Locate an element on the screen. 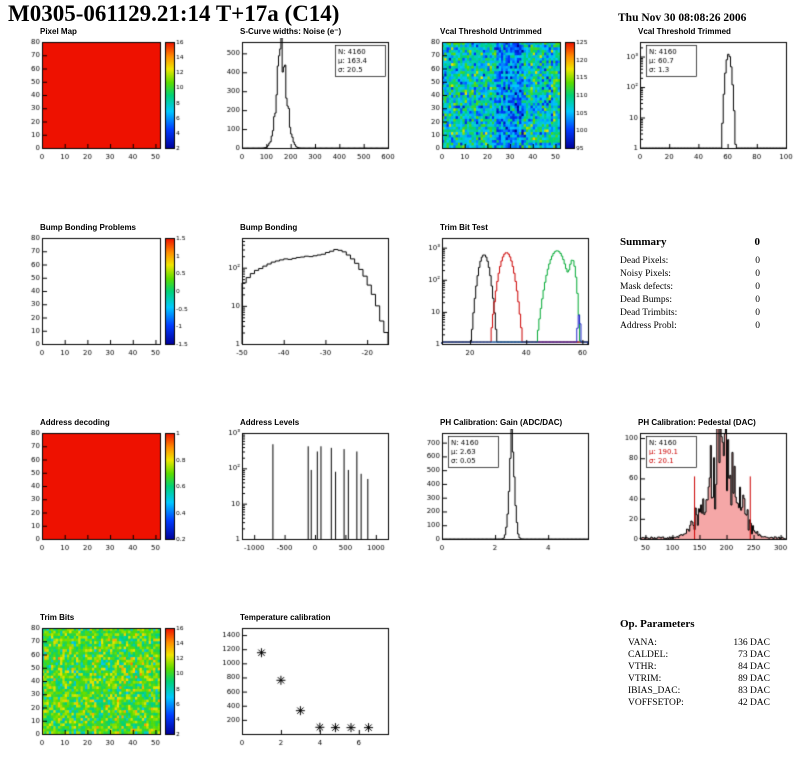 This screenshot has height=772, width=796. panel-trim-bit-test: Trim Bit Test is located at coordinates (507, 290).